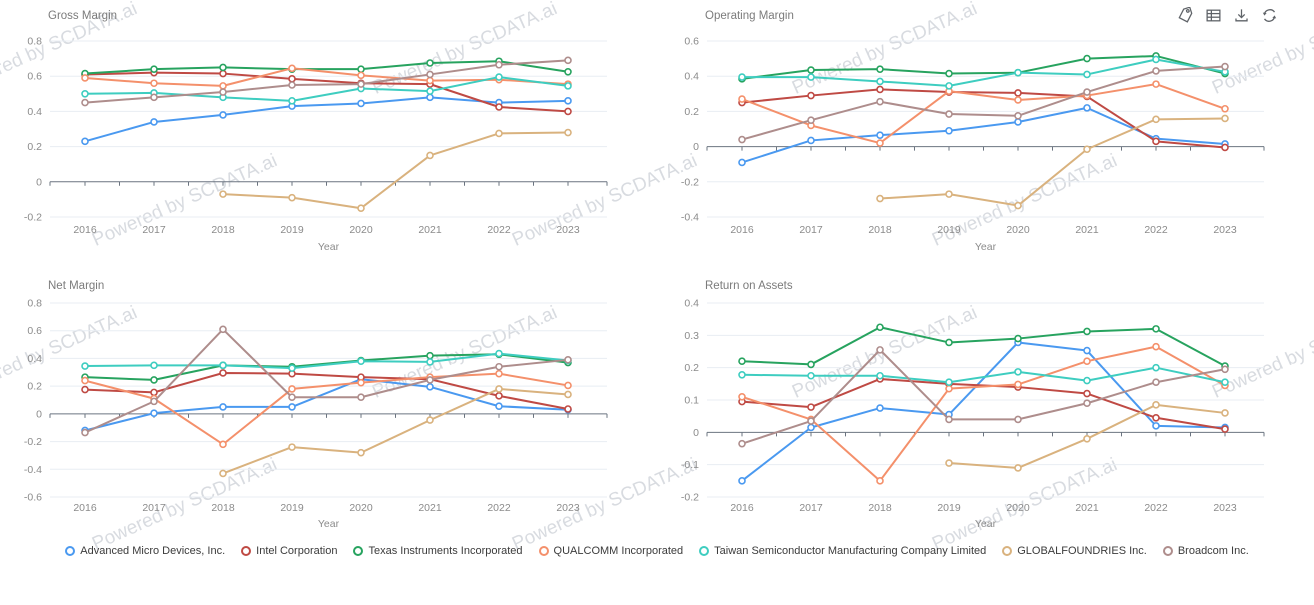 This screenshot has height=605, width=1314. What do you see at coordinates (289, 551) in the screenshot?
I see `legend-item: Intel Corporation` at bounding box center [289, 551].